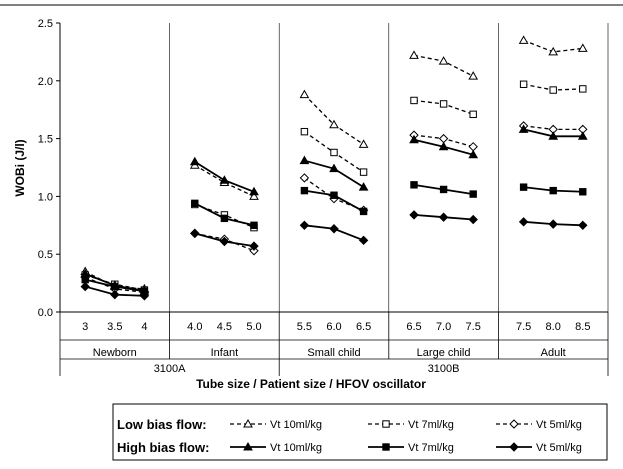  Describe the element at coordinates (45, 140) in the screenshot. I see `y-tick-label: 1.5` at that location.